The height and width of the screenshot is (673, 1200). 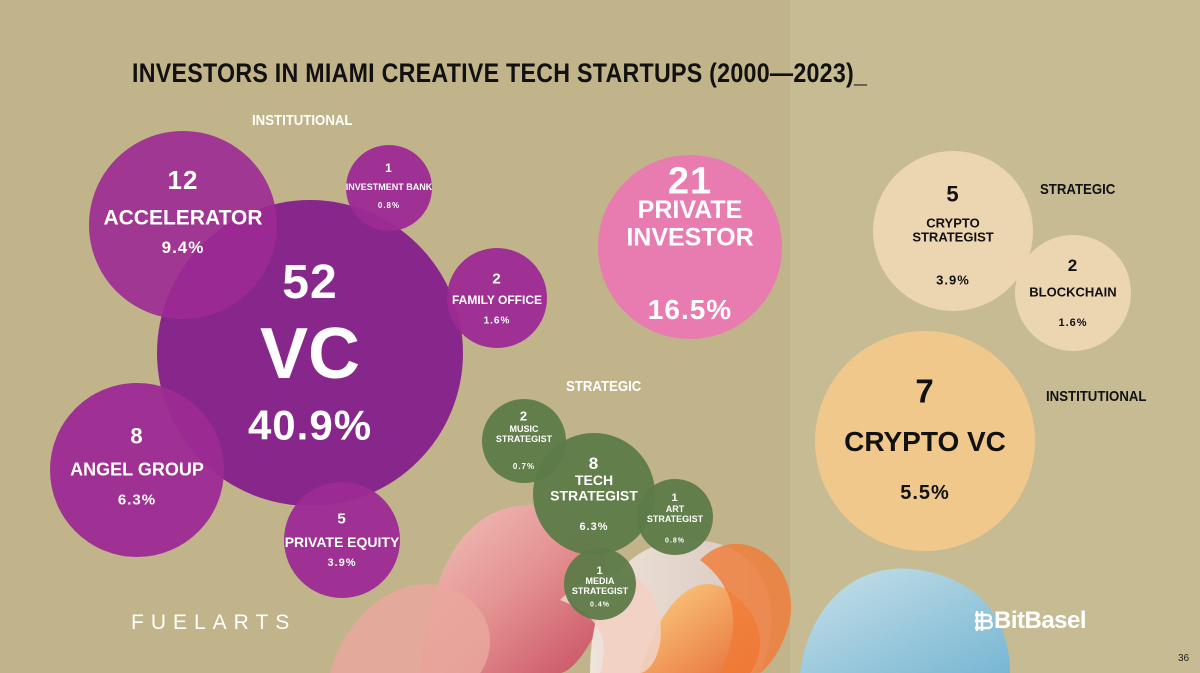 I want to click on bubble-label-accelerator: ACCELERATOR, so click(x=182, y=217).